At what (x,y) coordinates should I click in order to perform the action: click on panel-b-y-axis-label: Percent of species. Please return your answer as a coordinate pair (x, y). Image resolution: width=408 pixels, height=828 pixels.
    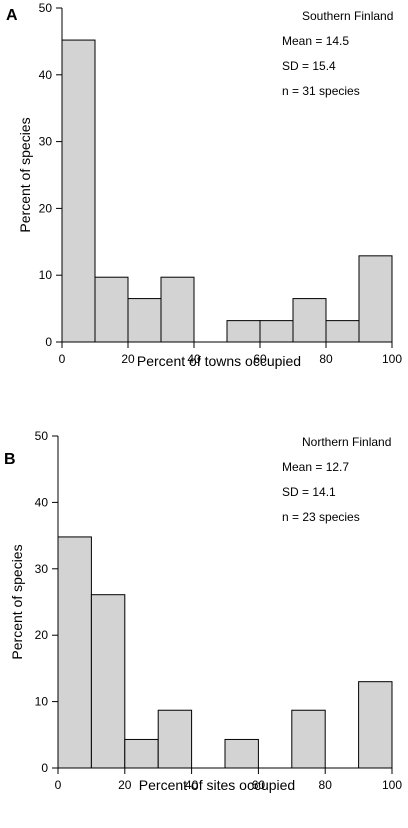
    Looking at the image, I should click on (17, 601).